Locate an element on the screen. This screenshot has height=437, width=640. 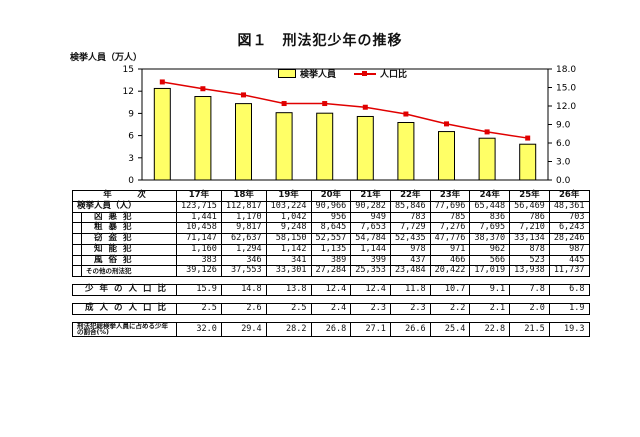
row-label-youth-ratio: 少年の人口比 is located at coordinates (124, 290).